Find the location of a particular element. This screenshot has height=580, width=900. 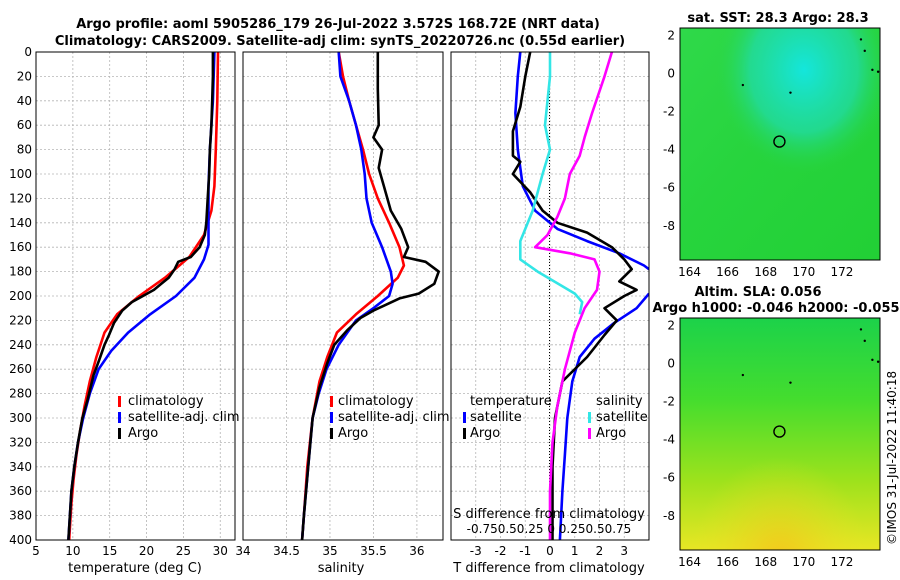

x-tick-label: 35 is located at coordinates (329, 551).